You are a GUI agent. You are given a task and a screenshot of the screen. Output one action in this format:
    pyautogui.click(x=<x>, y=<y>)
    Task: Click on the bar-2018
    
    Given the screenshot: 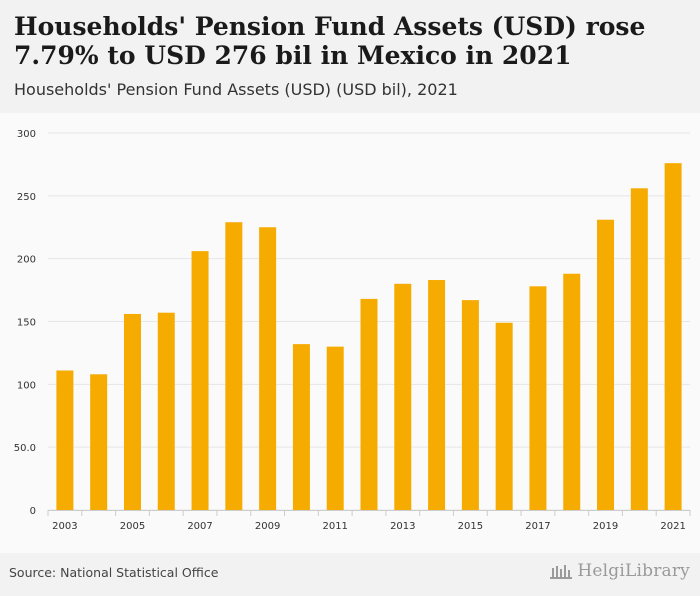 What is the action you would take?
    pyautogui.click(x=572, y=391)
    